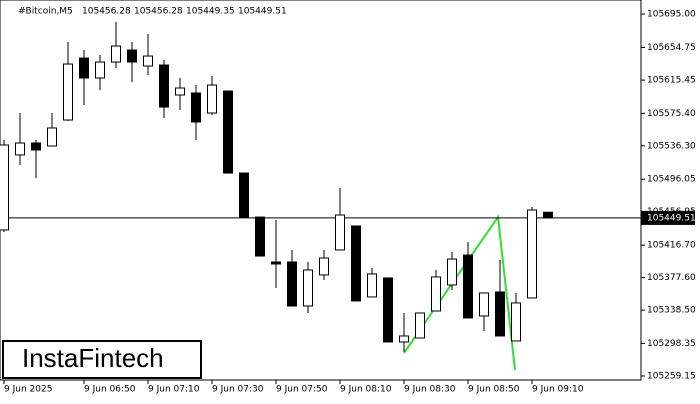  Describe the element at coordinates (671, 278) in the screenshot. I see `y-tick-label: 105377.60` at that location.